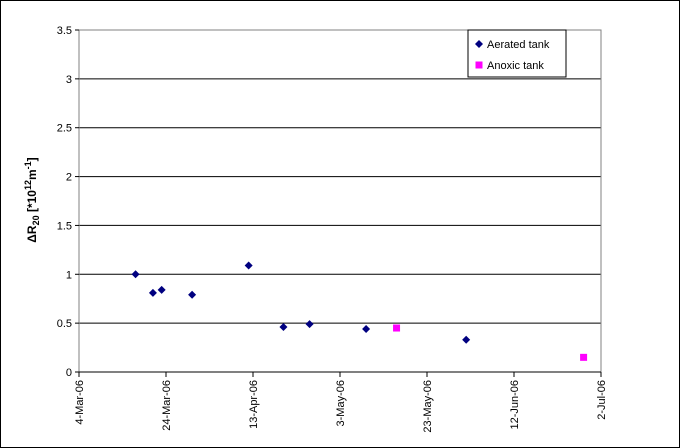 This screenshot has height=448, width=680. Describe the element at coordinates (69, 80) in the screenshot. I see `y-tick-label: 3` at that location.